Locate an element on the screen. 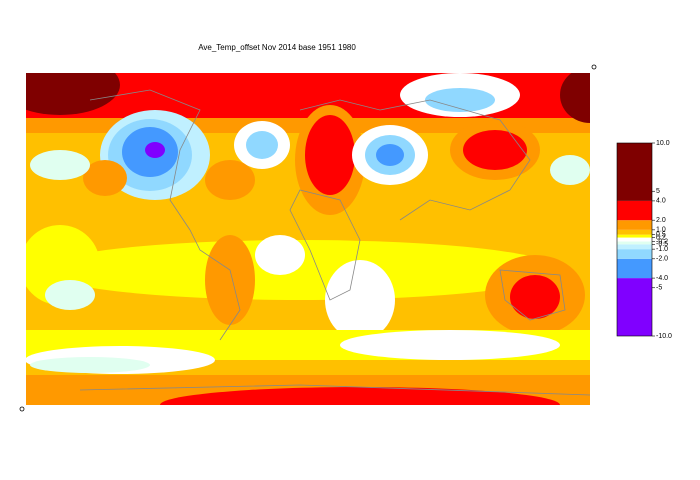 The width and height of the screenshot is (700, 480). tick-label: 0.2 is located at coordinates (661, 237).